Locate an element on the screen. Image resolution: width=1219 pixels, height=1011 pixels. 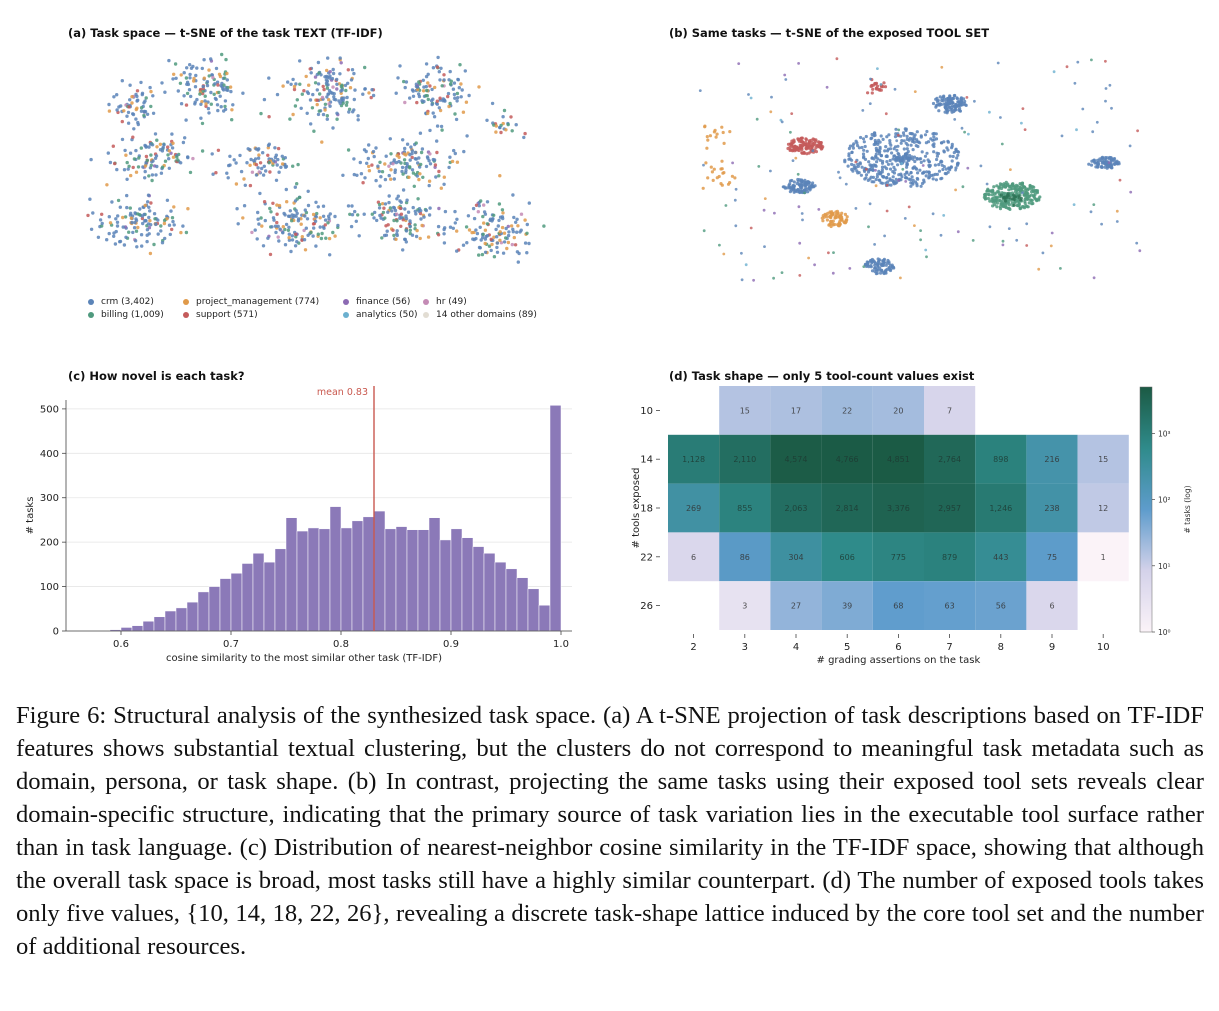
x-tick-label: 8 is located at coordinates (1001, 647).